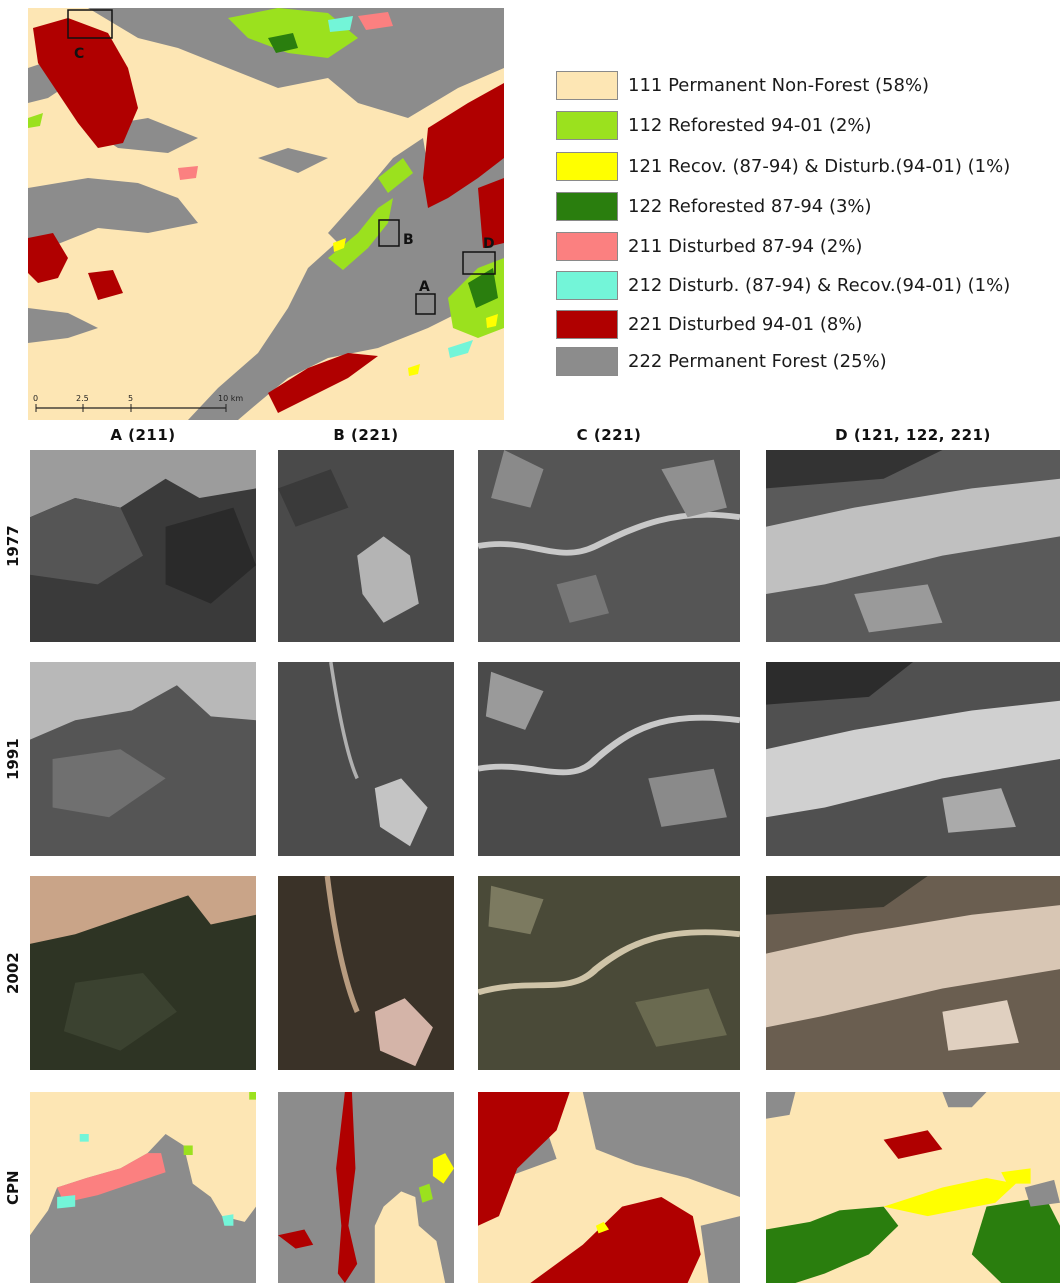  I want to click on row-label-1991: 1991, so click(13, 759).